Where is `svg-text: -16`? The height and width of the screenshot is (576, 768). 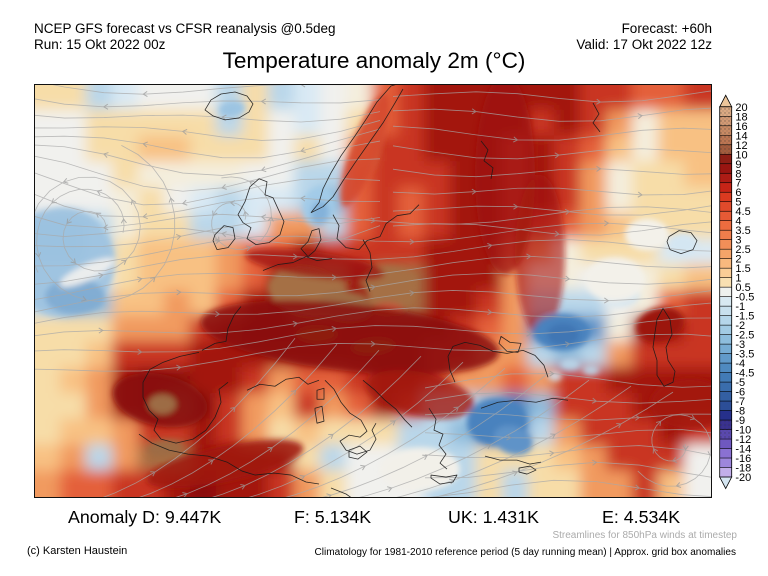
svg-text: -16 is located at coordinates (743, 459).